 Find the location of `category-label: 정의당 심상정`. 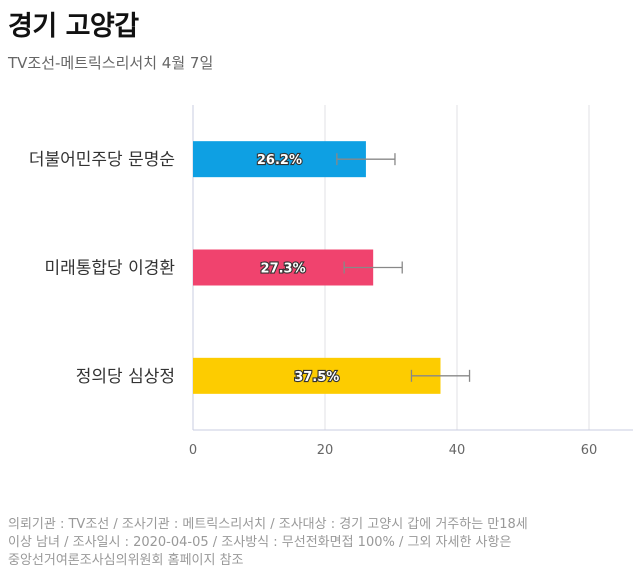

category-label: 정의당 심상정 is located at coordinates (125, 377).